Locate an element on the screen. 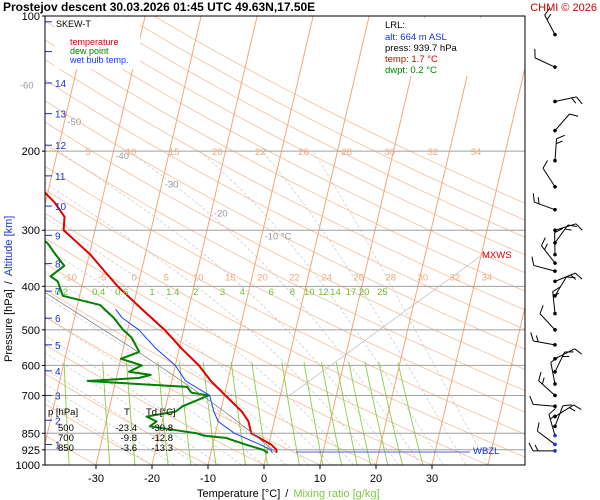 The image size is (600, 500). theta-label: -5 is located at coordinates (102, 277).